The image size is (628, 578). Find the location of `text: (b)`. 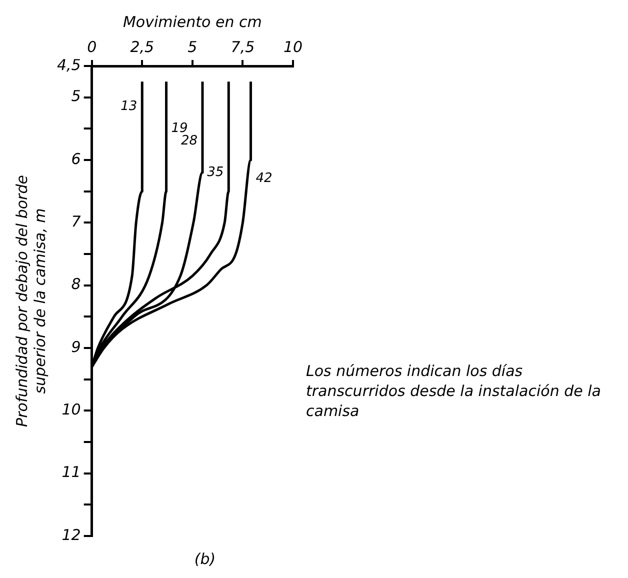

text: (b) is located at coordinates (205, 559).